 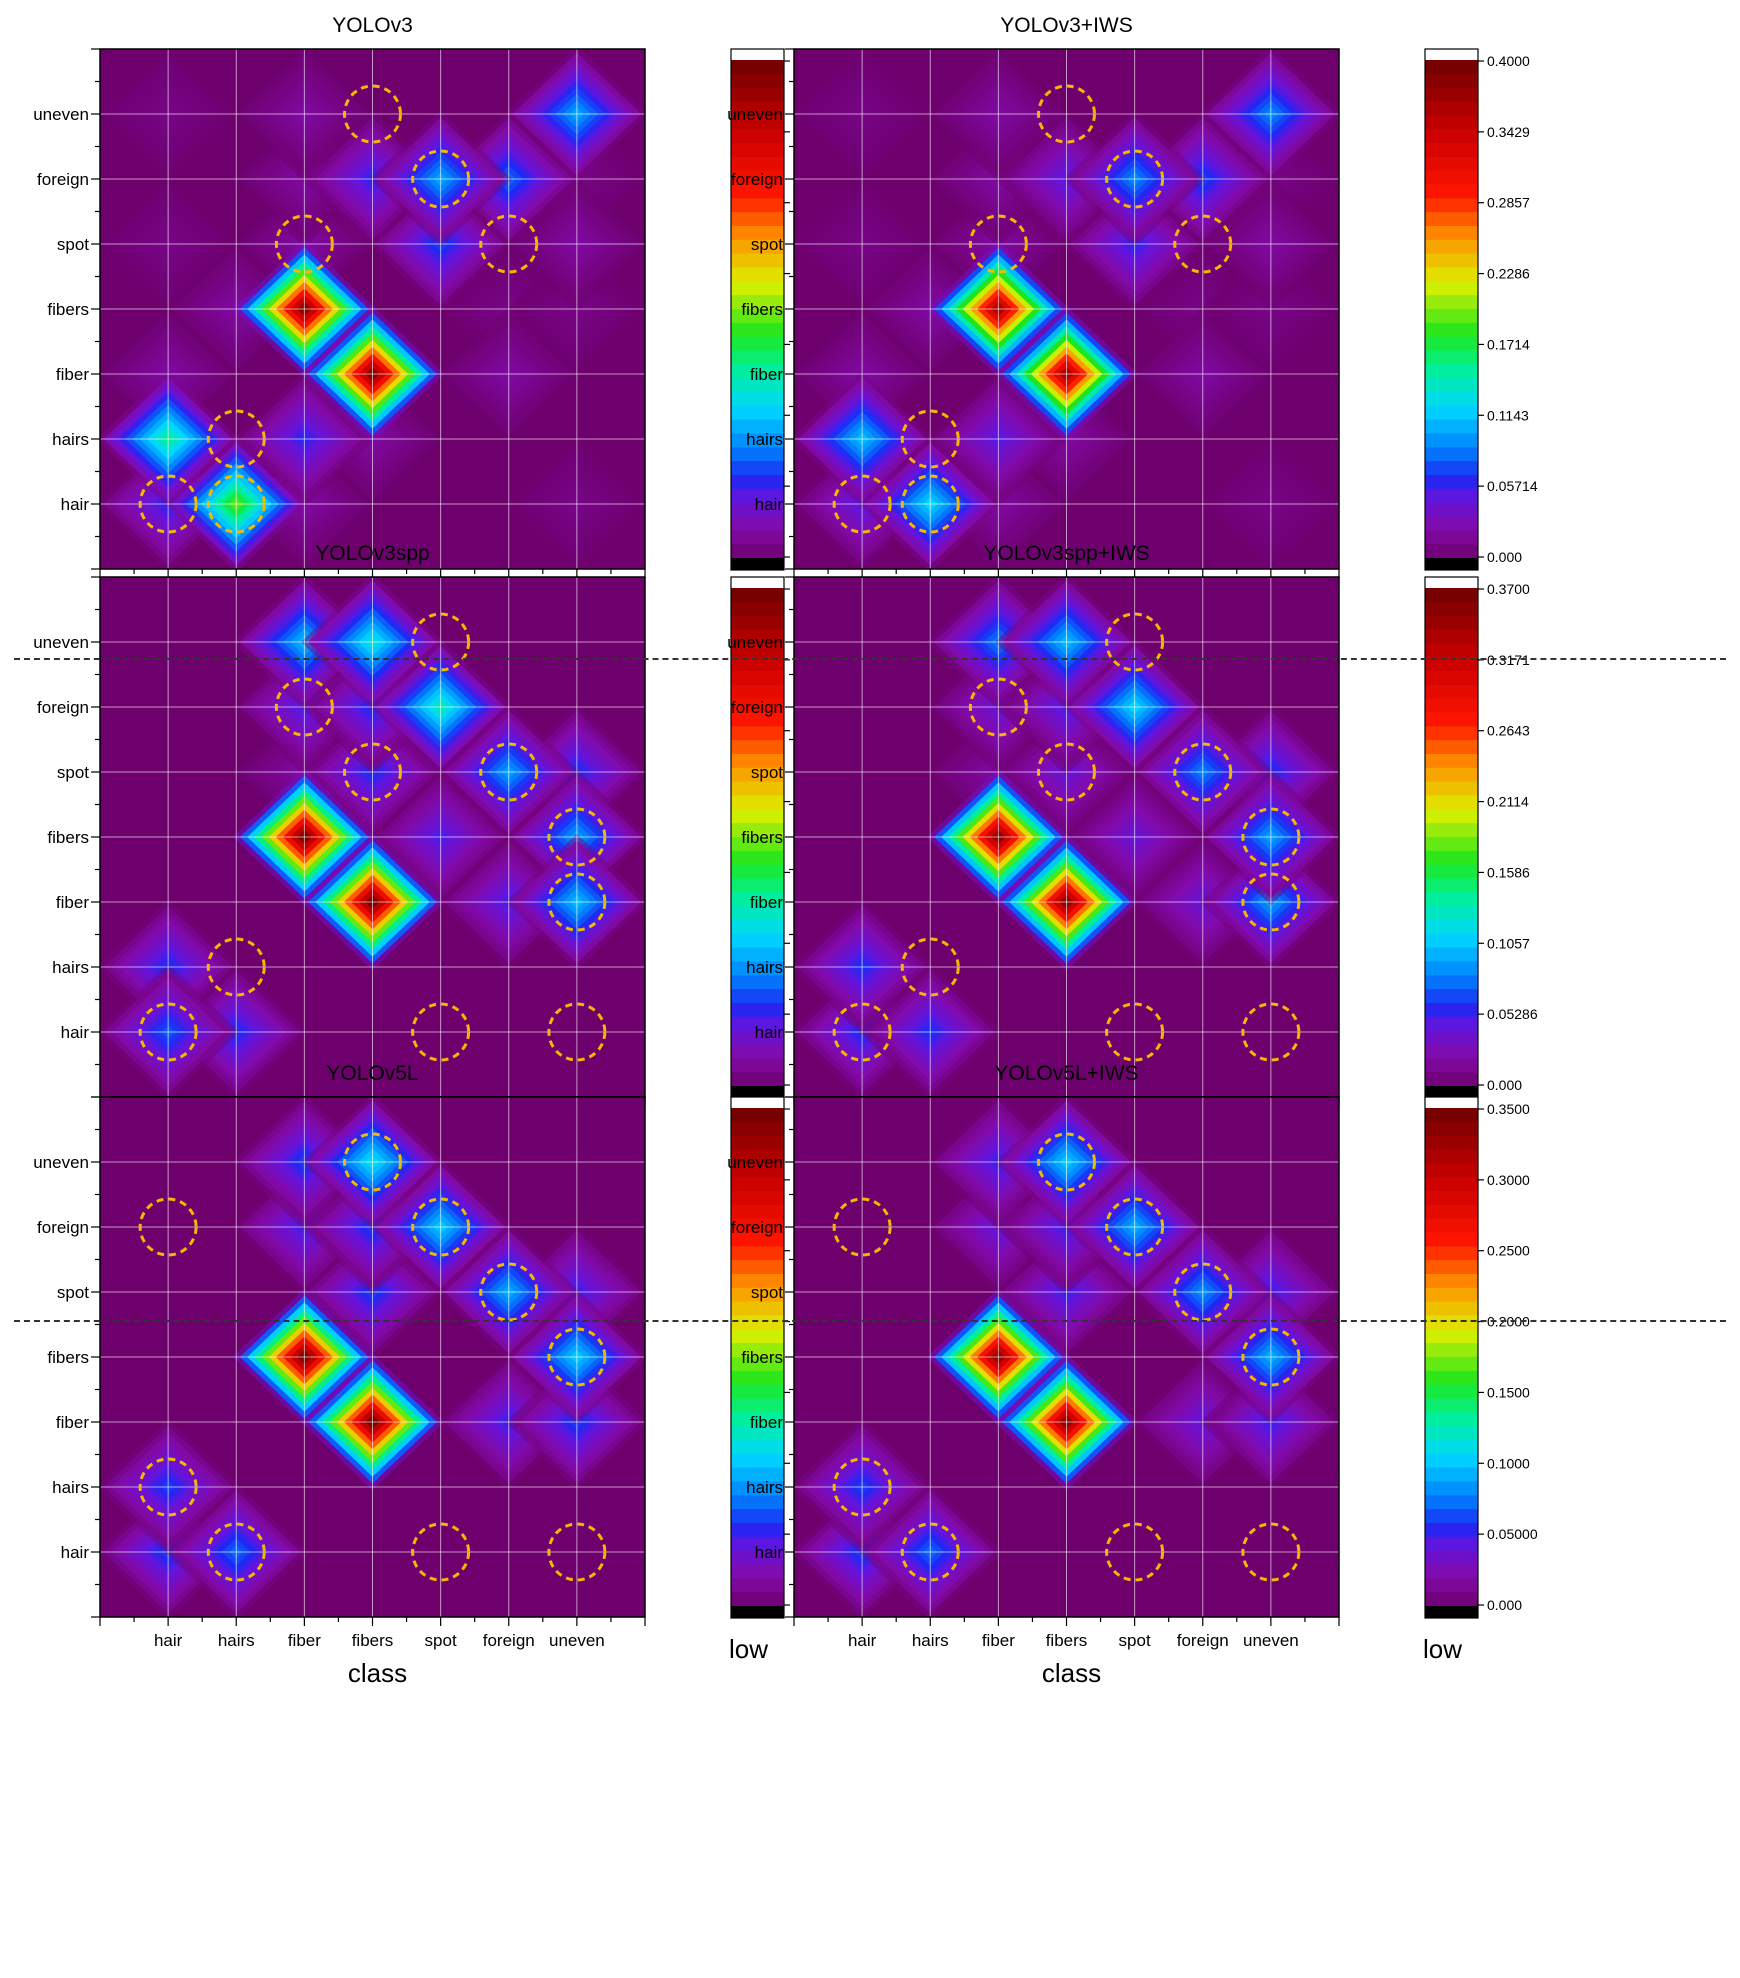 What do you see at coordinates (755, 642) in the screenshot?
I see `y-tick-label: uneven` at bounding box center [755, 642].